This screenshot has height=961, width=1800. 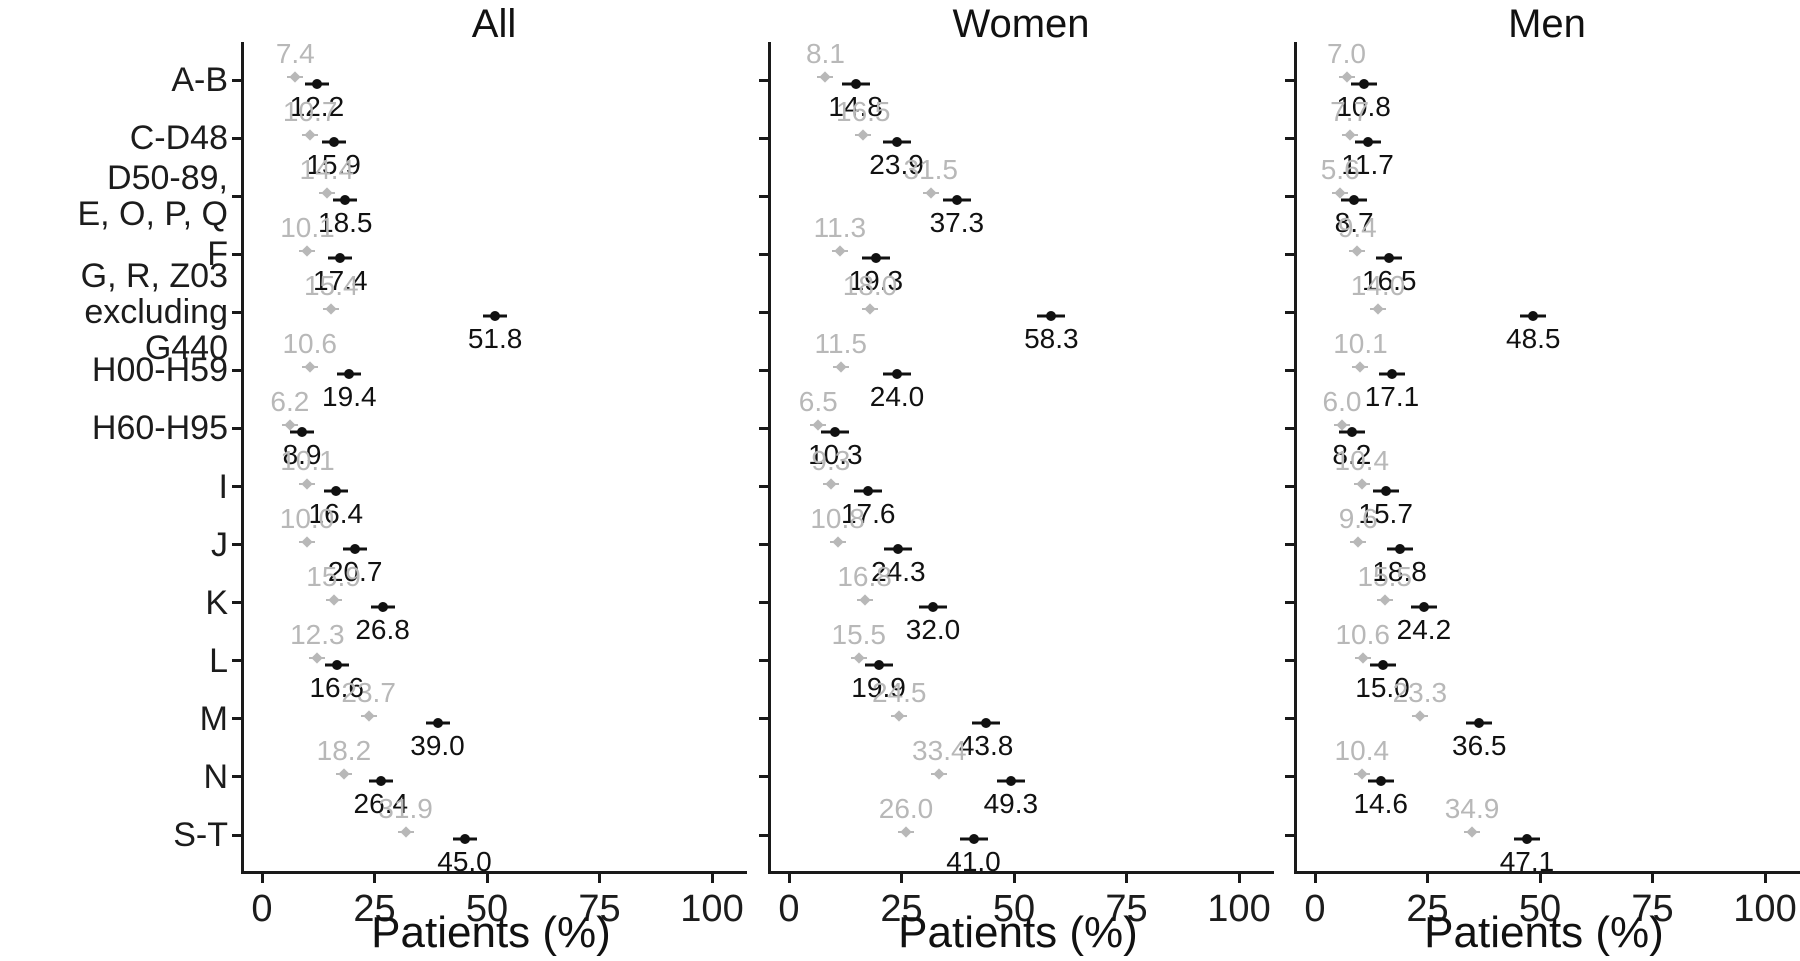 I want to click on black-value-label: 14.6, so click(x=1380, y=803).